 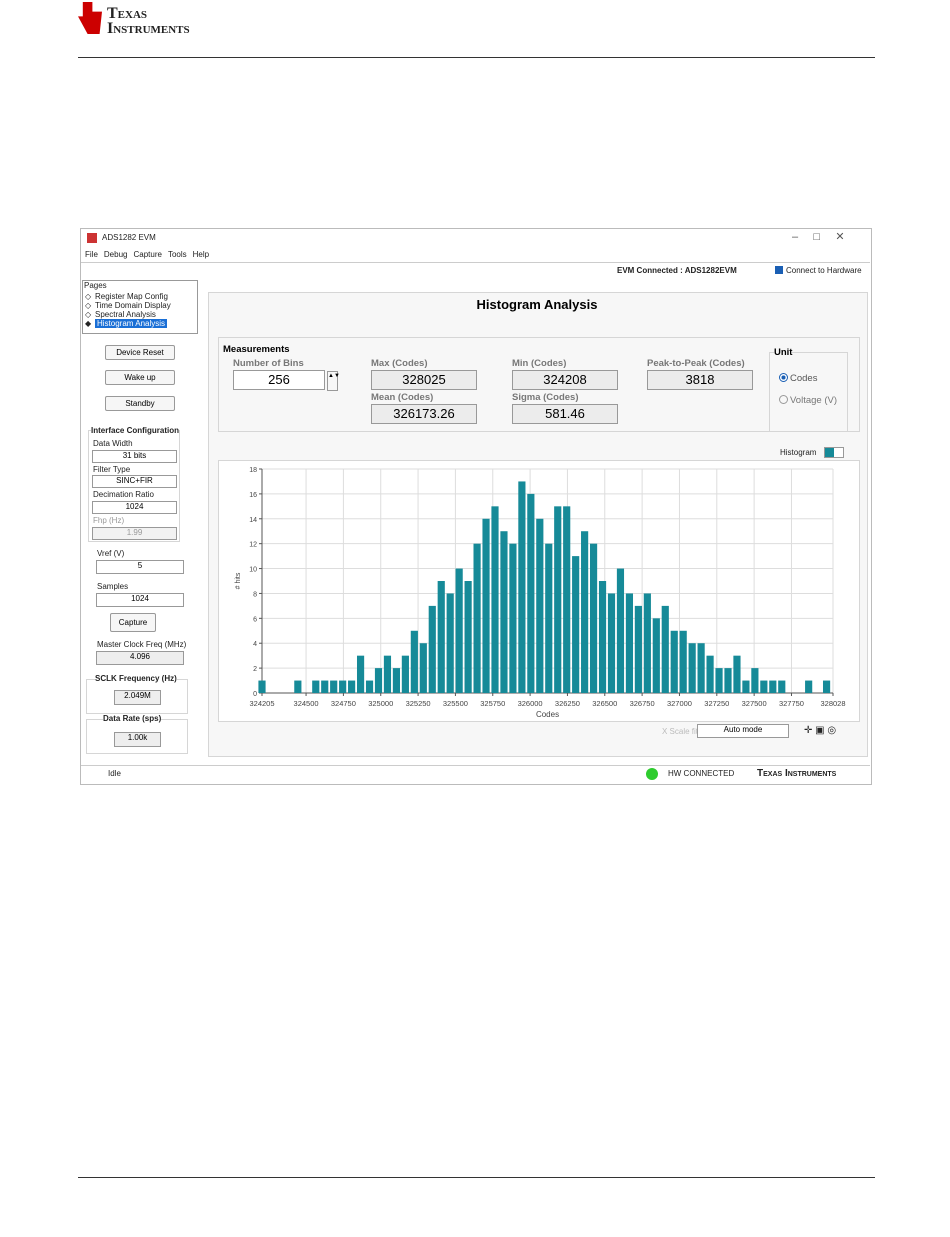 What do you see at coordinates (109, 520) in the screenshot?
I see `label: Fhp (Hz)` at bounding box center [109, 520].